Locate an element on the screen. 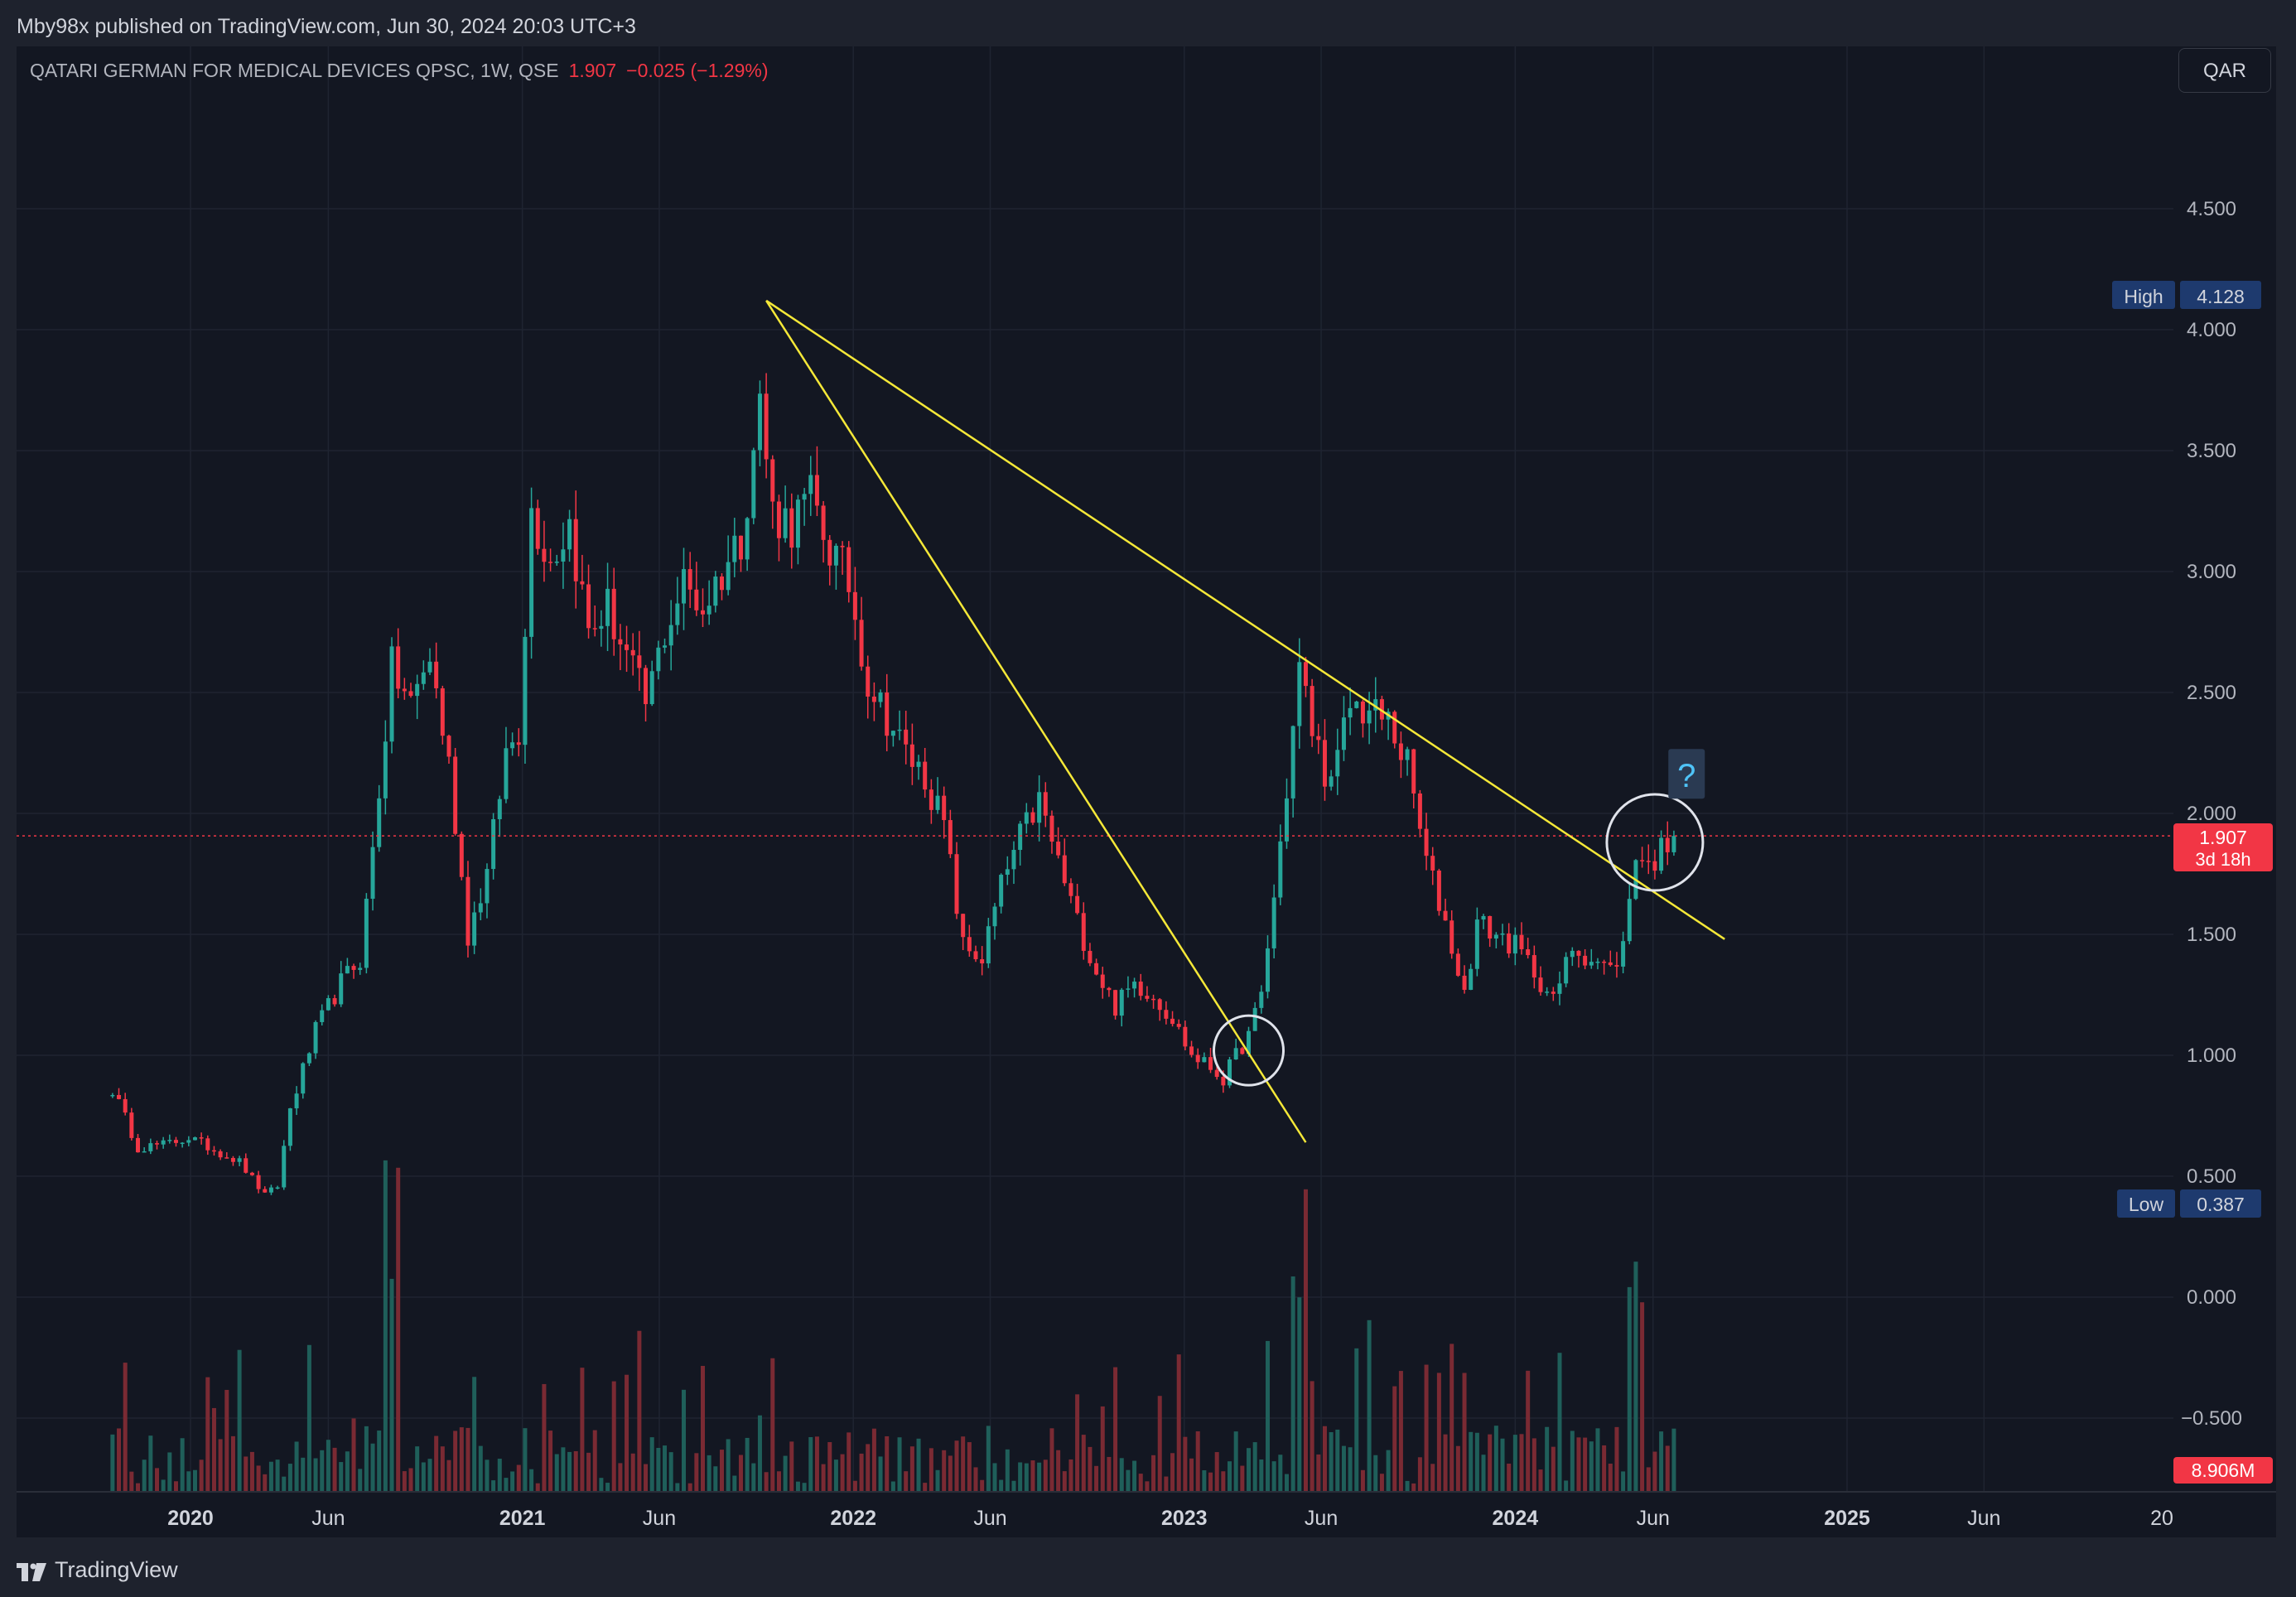 Image resolution: width=2296 pixels, height=1597 pixels. circle-annotations is located at coordinates (1459, 940).